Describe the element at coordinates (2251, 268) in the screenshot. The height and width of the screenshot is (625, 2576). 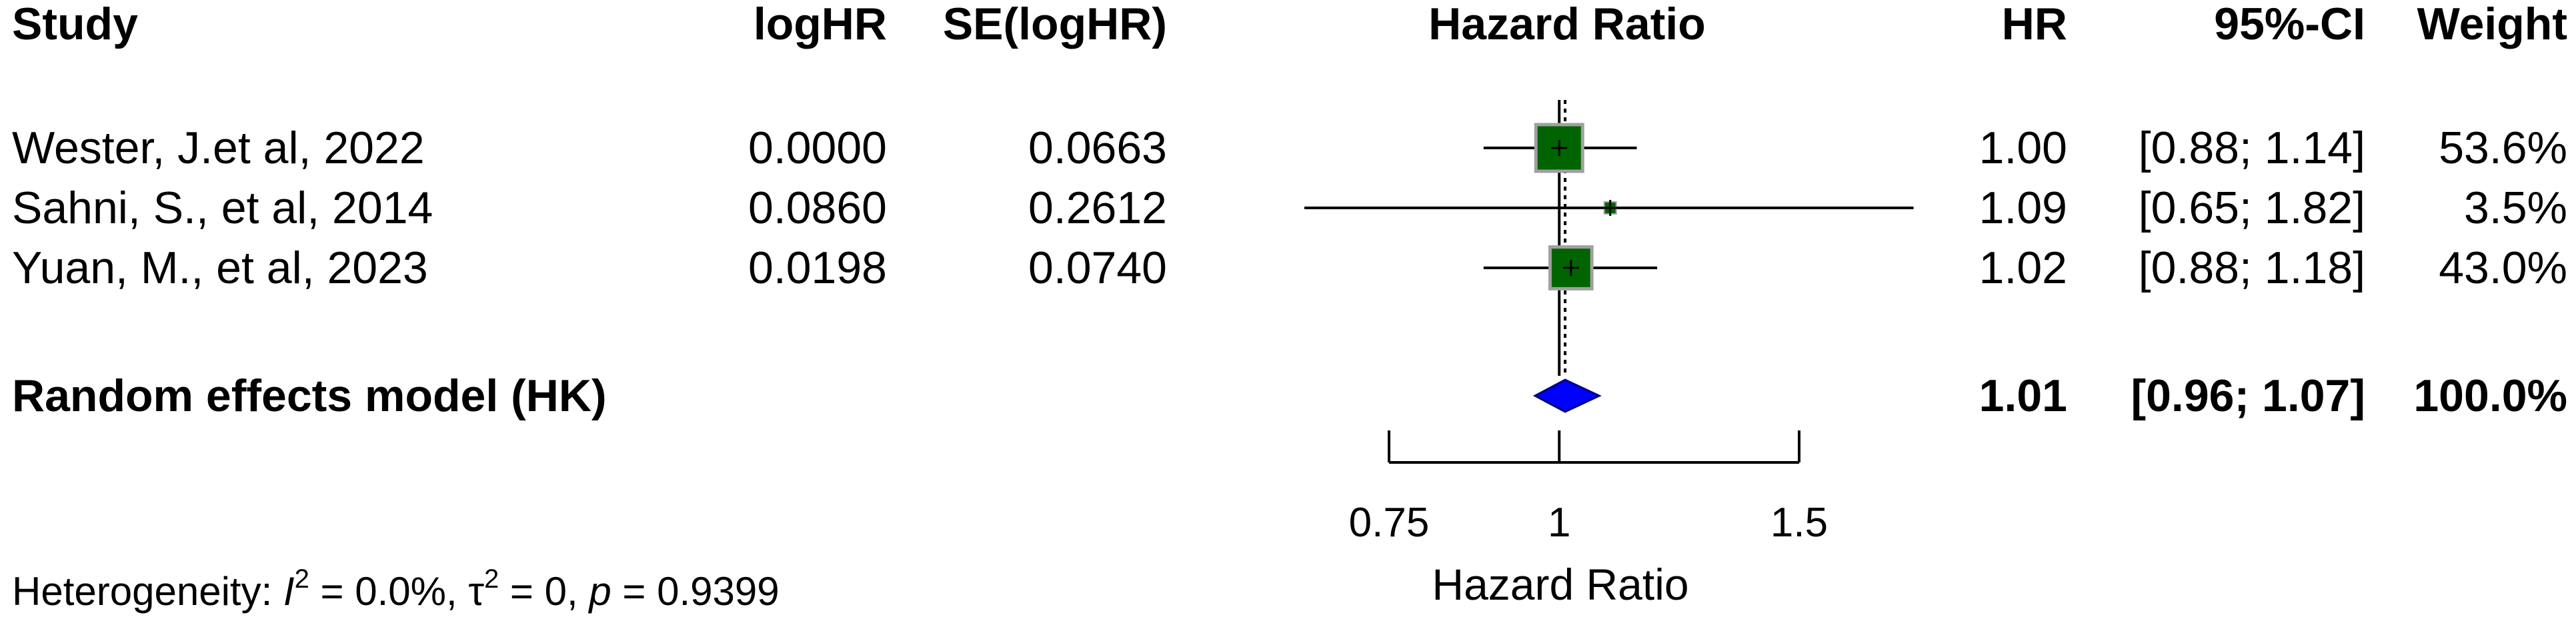
I see `study-ci: [0.88; 1.18]` at that location.